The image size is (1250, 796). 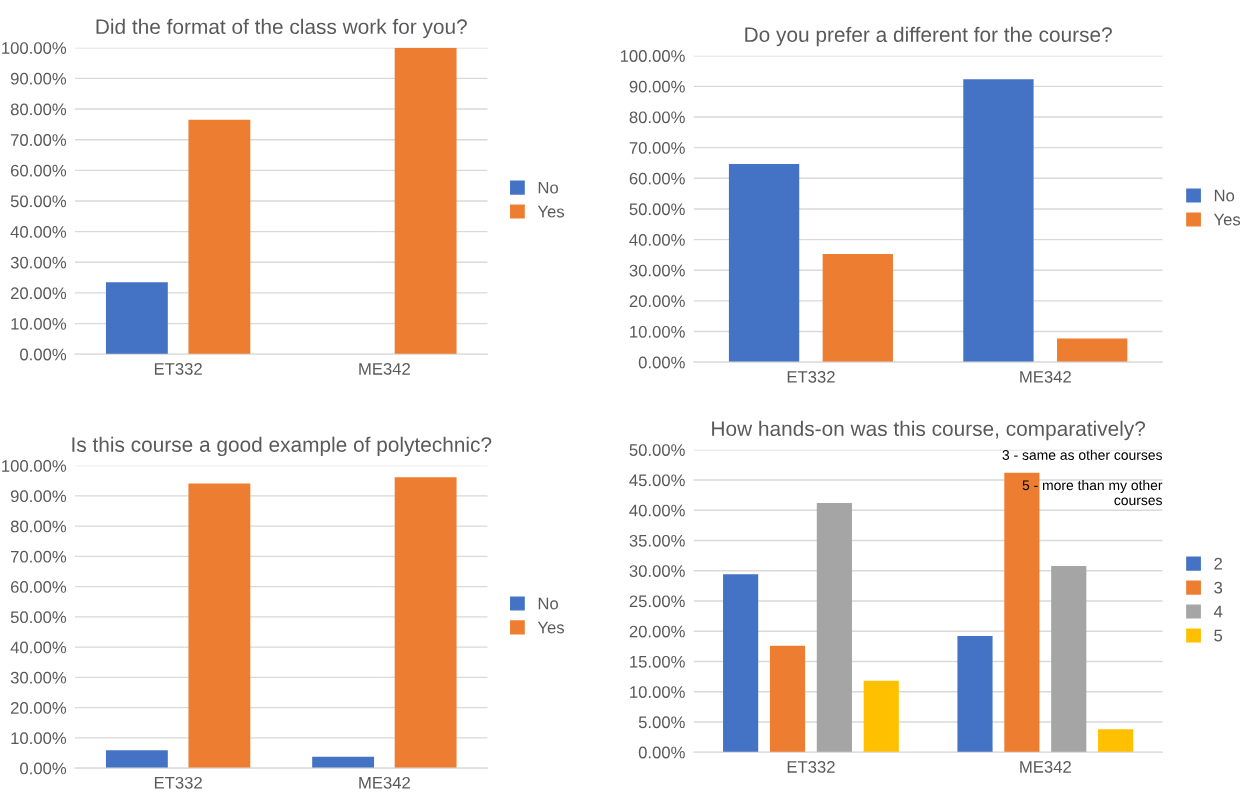 What do you see at coordinates (657, 601) in the screenshot?
I see `y-tick-label: 25.00%` at bounding box center [657, 601].